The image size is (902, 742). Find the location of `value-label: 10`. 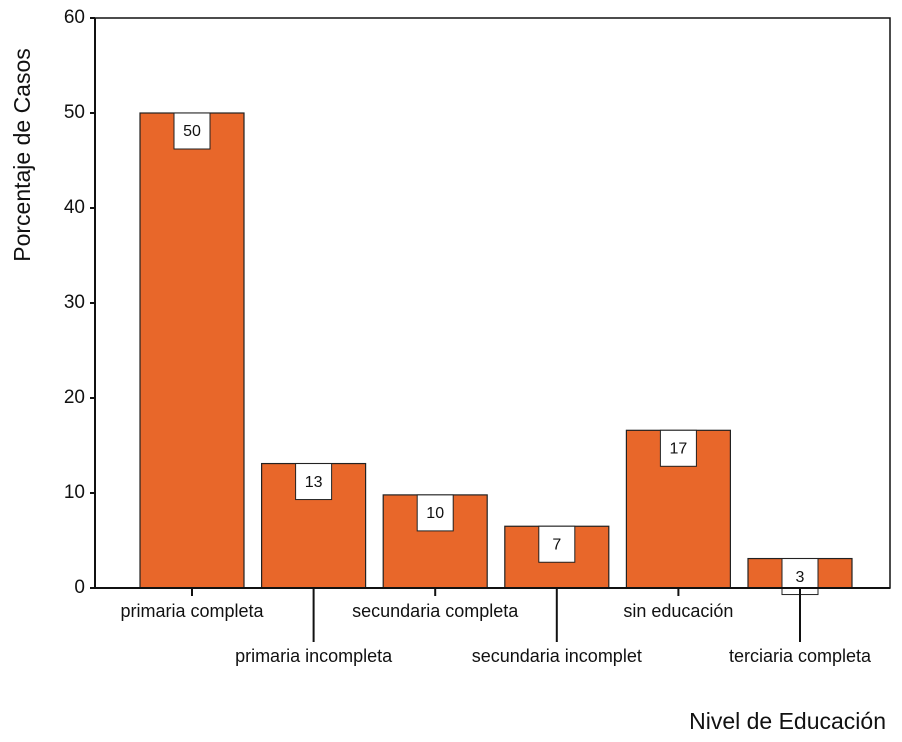

value-label: 10 is located at coordinates (435, 513).